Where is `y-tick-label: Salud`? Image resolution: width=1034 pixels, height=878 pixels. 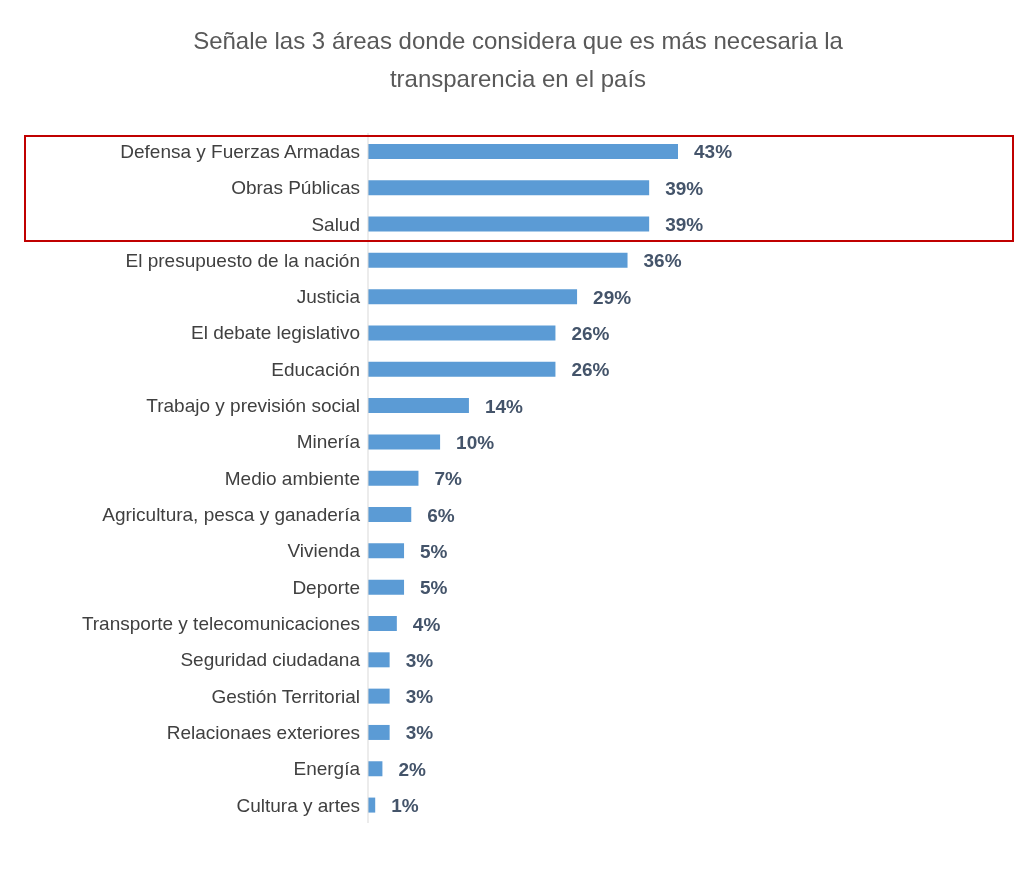
y-tick-label: Salud is located at coordinates (335, 224).